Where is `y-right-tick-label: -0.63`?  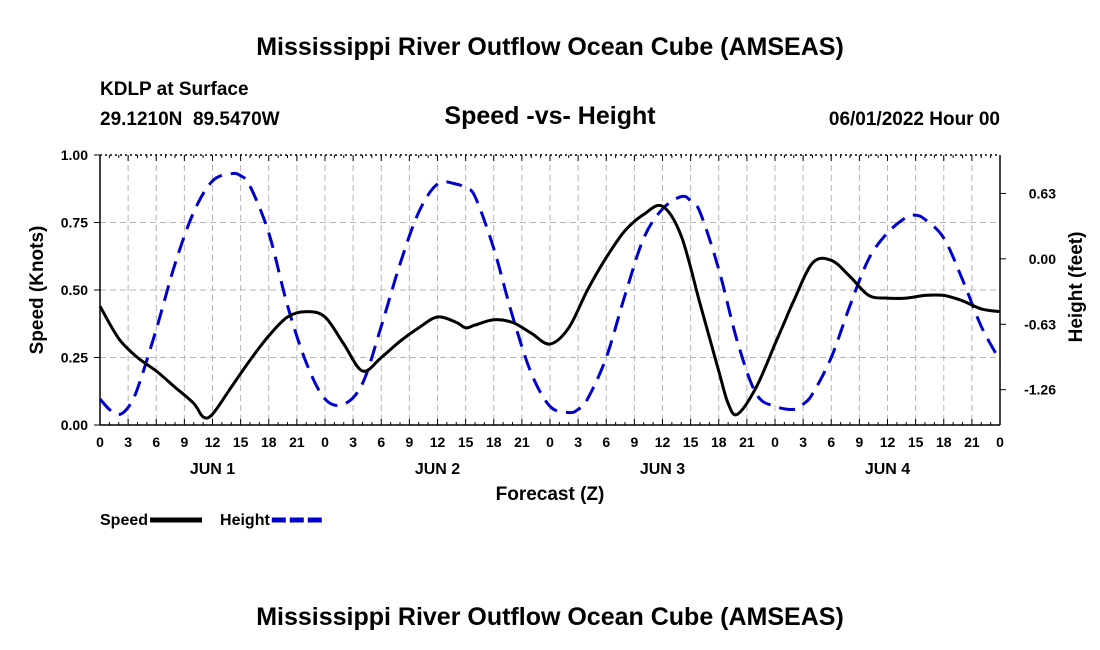
y-right-tick-label: -0.63 is located at coordinates (1040, 324).